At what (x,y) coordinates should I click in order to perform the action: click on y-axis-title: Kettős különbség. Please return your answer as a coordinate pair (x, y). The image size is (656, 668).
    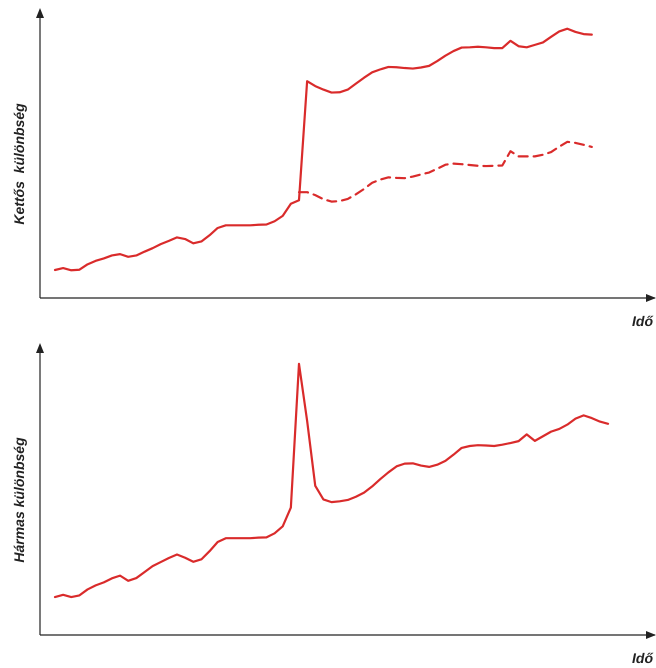
    Looking at the image, I should click on (19, 163).